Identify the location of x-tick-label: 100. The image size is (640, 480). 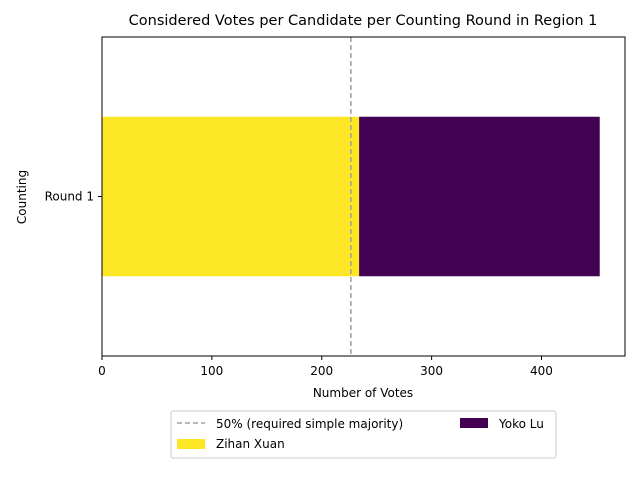
(211, 371).